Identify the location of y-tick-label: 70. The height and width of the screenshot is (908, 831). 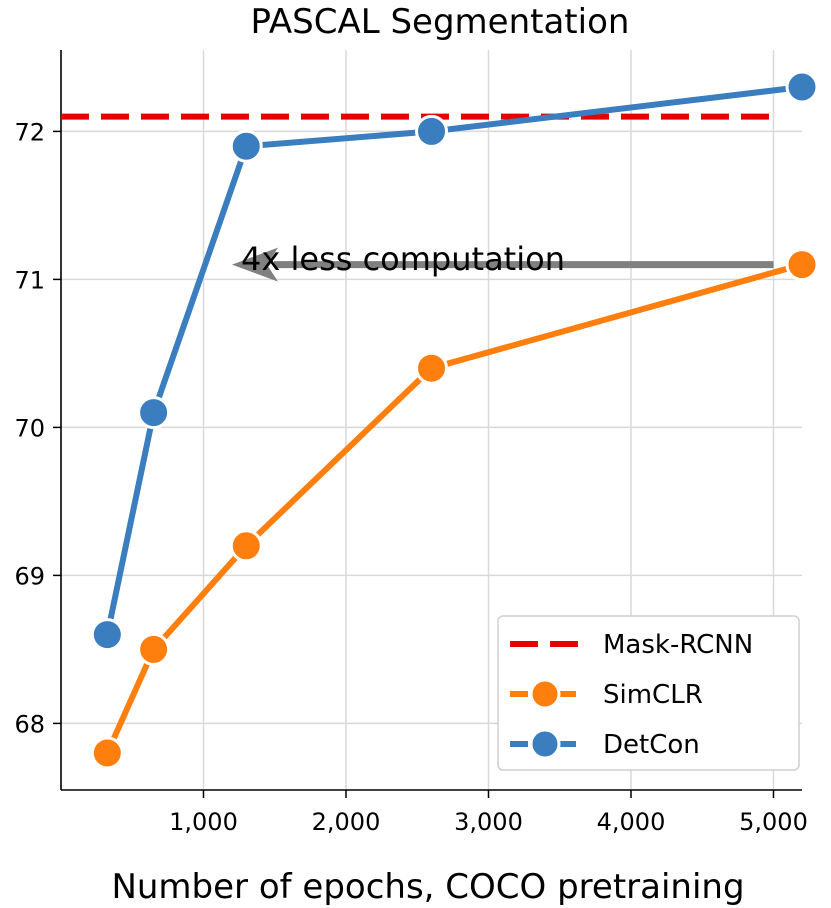
(29, 428).